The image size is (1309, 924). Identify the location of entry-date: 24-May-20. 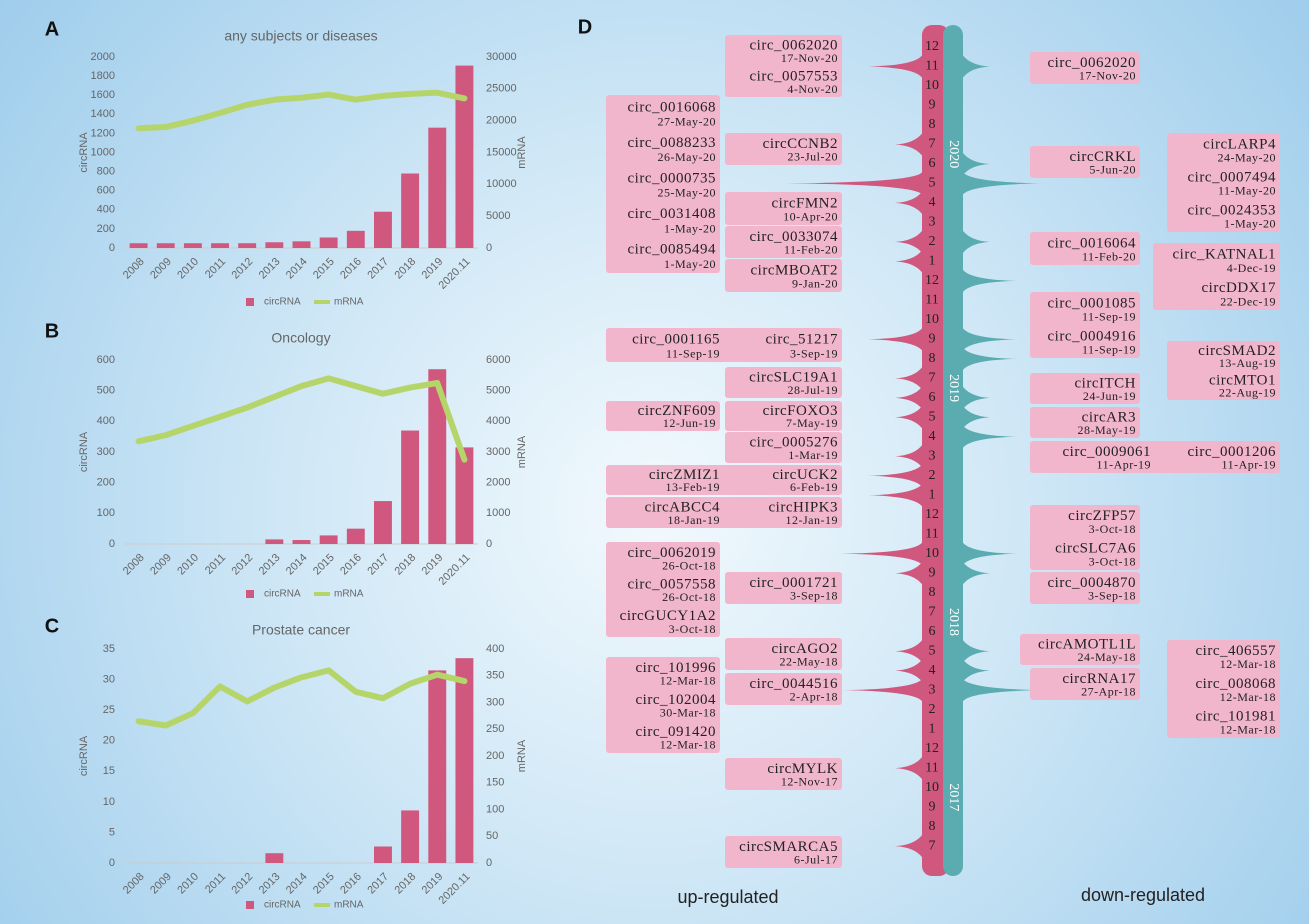
(1247, 157).